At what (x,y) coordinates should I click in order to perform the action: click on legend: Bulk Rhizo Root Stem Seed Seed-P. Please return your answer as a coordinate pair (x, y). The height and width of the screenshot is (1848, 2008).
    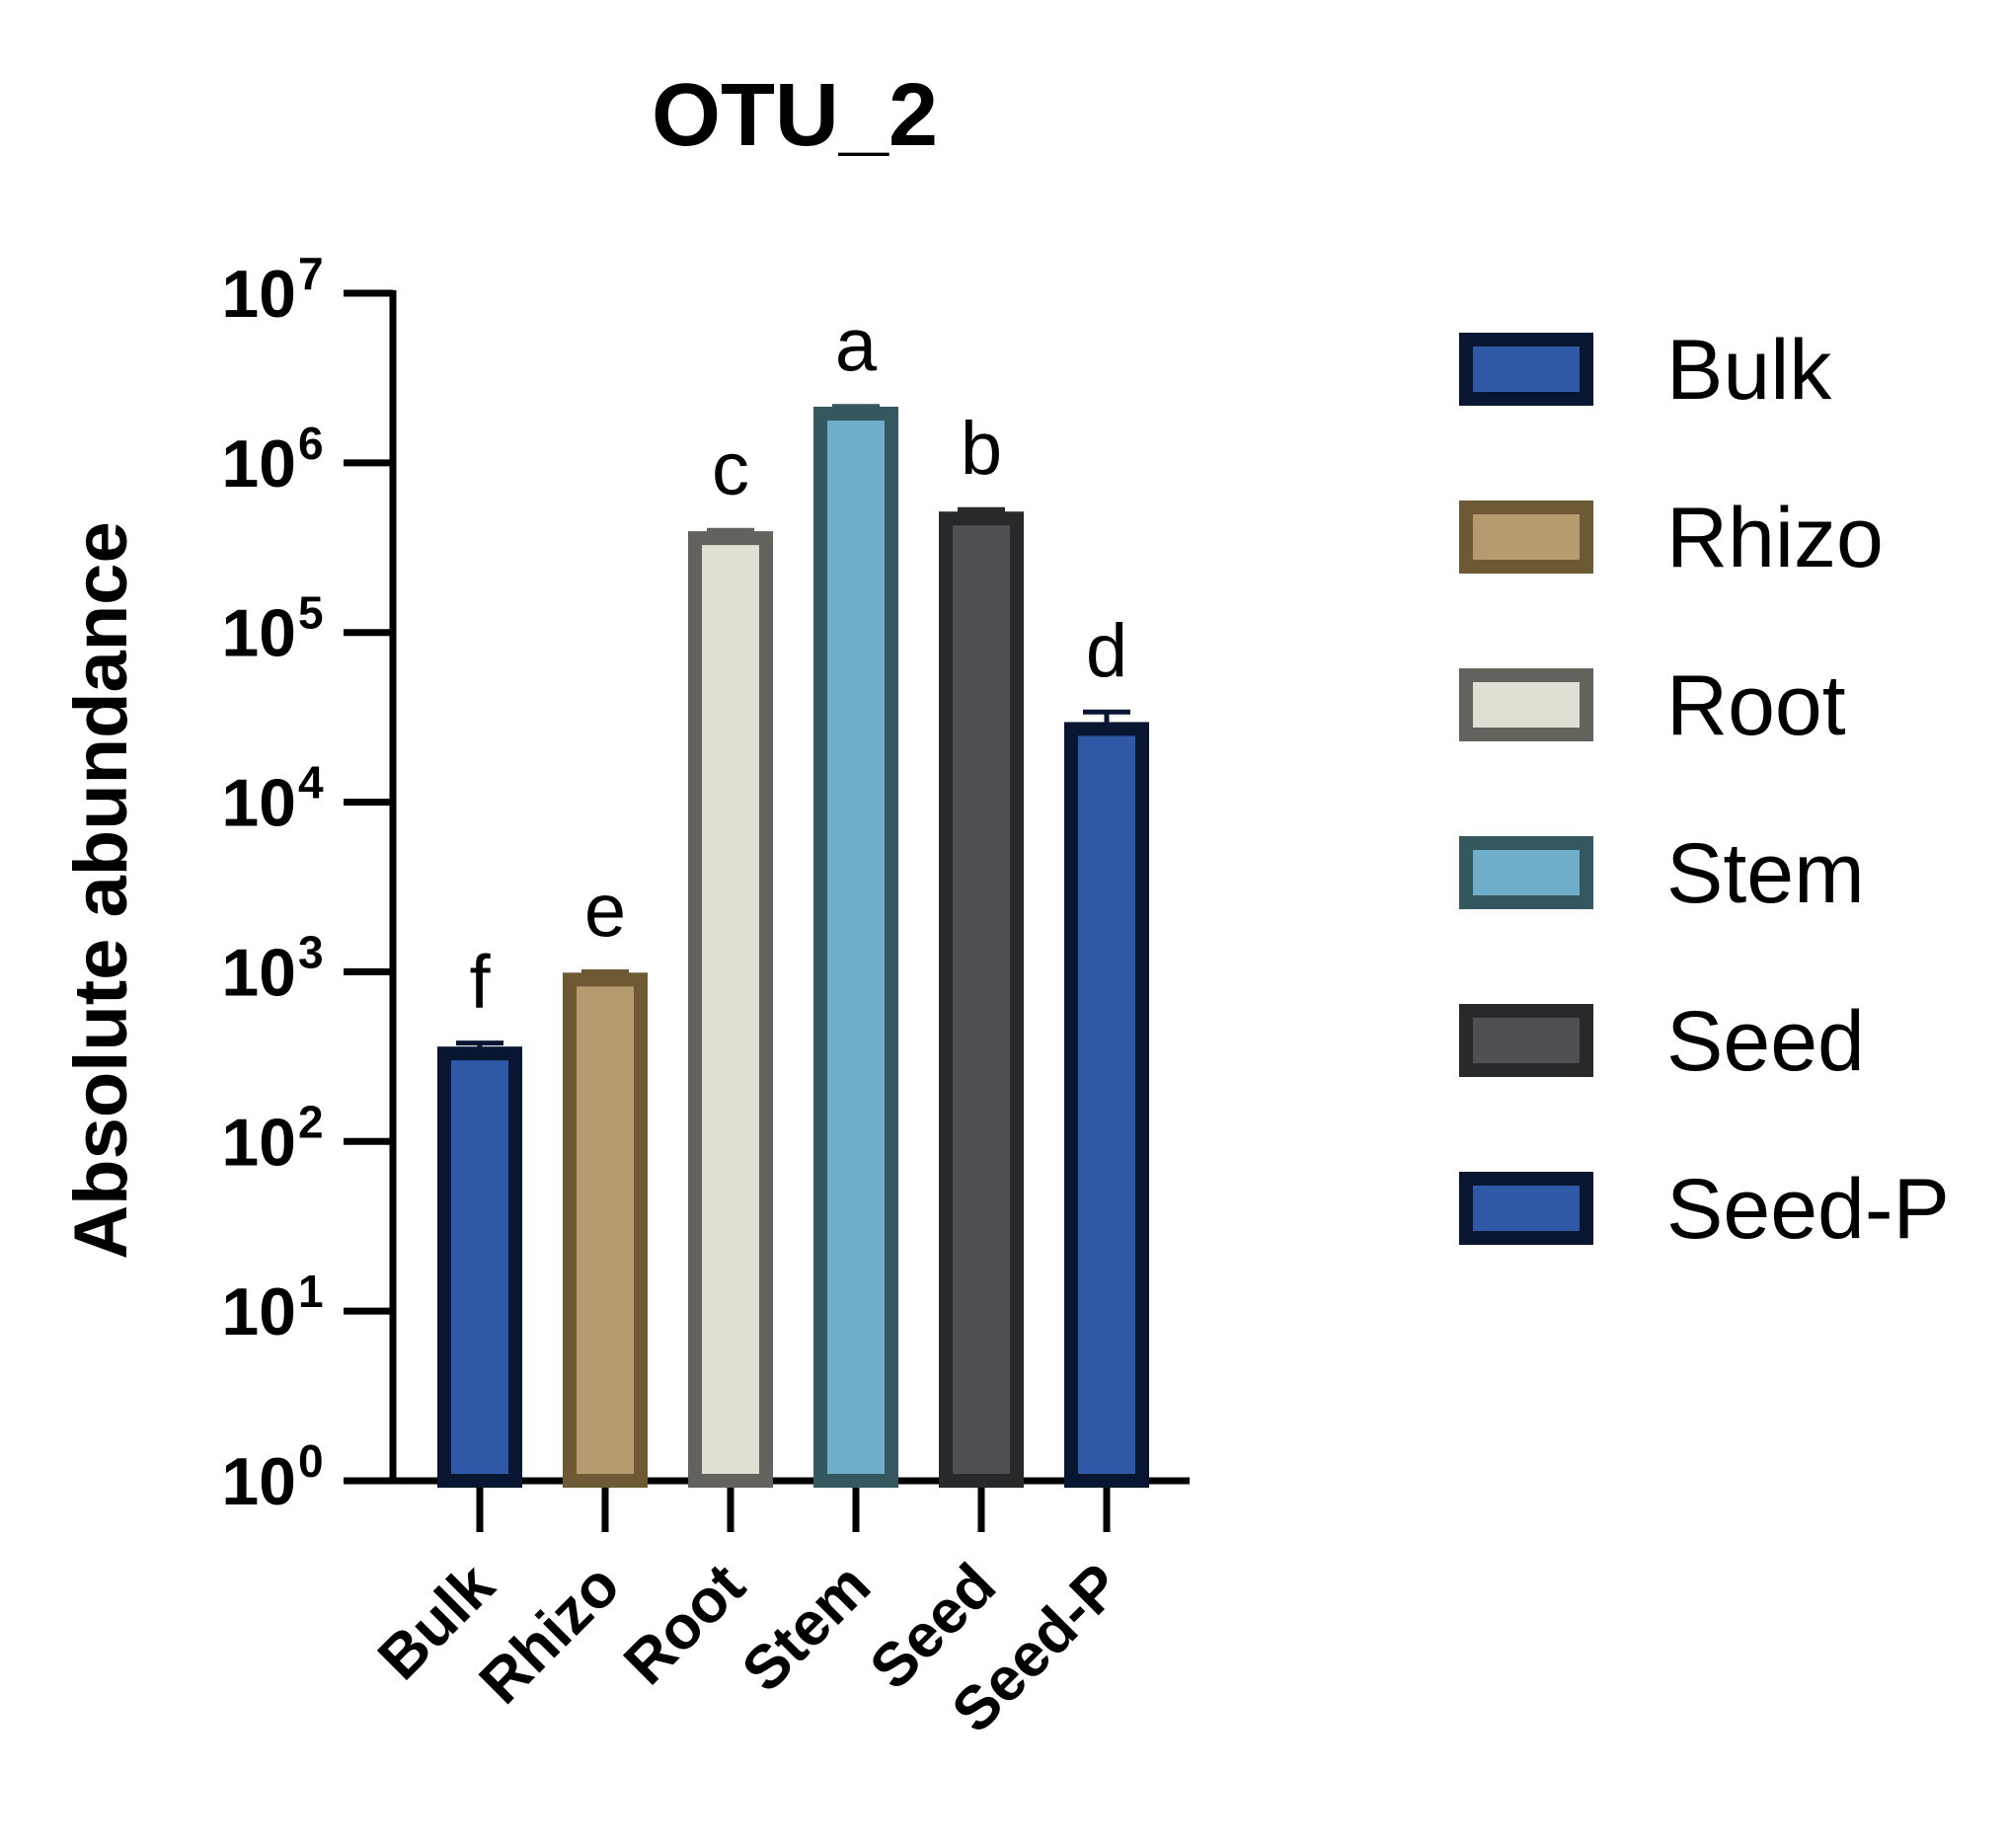
    Looking at the image, I should click on (1704, 790).